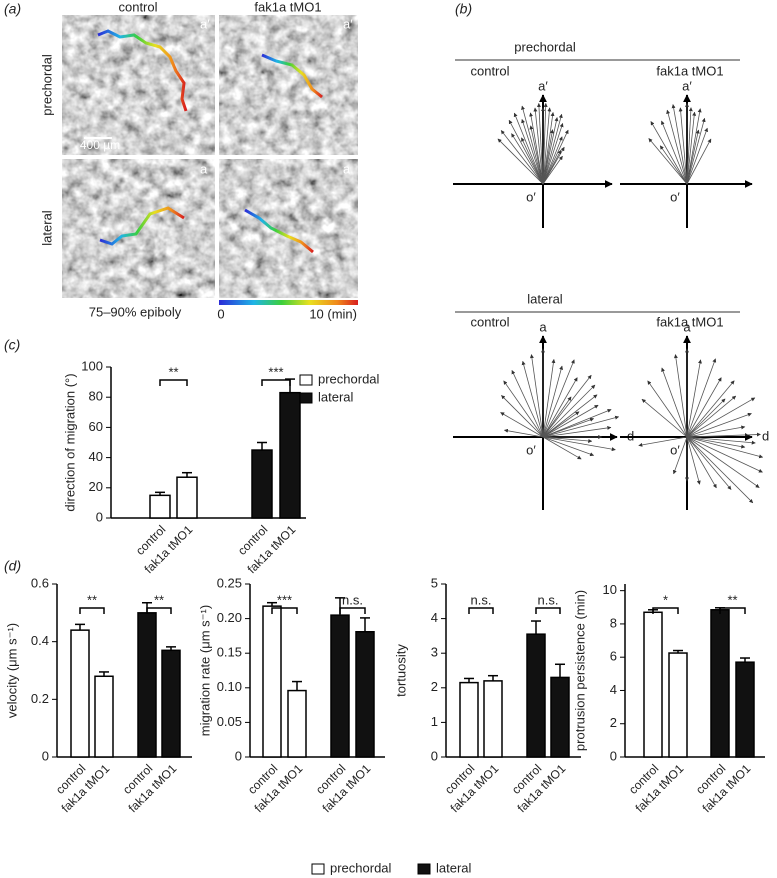 The image size is (777, 878). Describe the element at coordinates (46, 228) in the screenshot. I see `row-label: lateral` at that location.